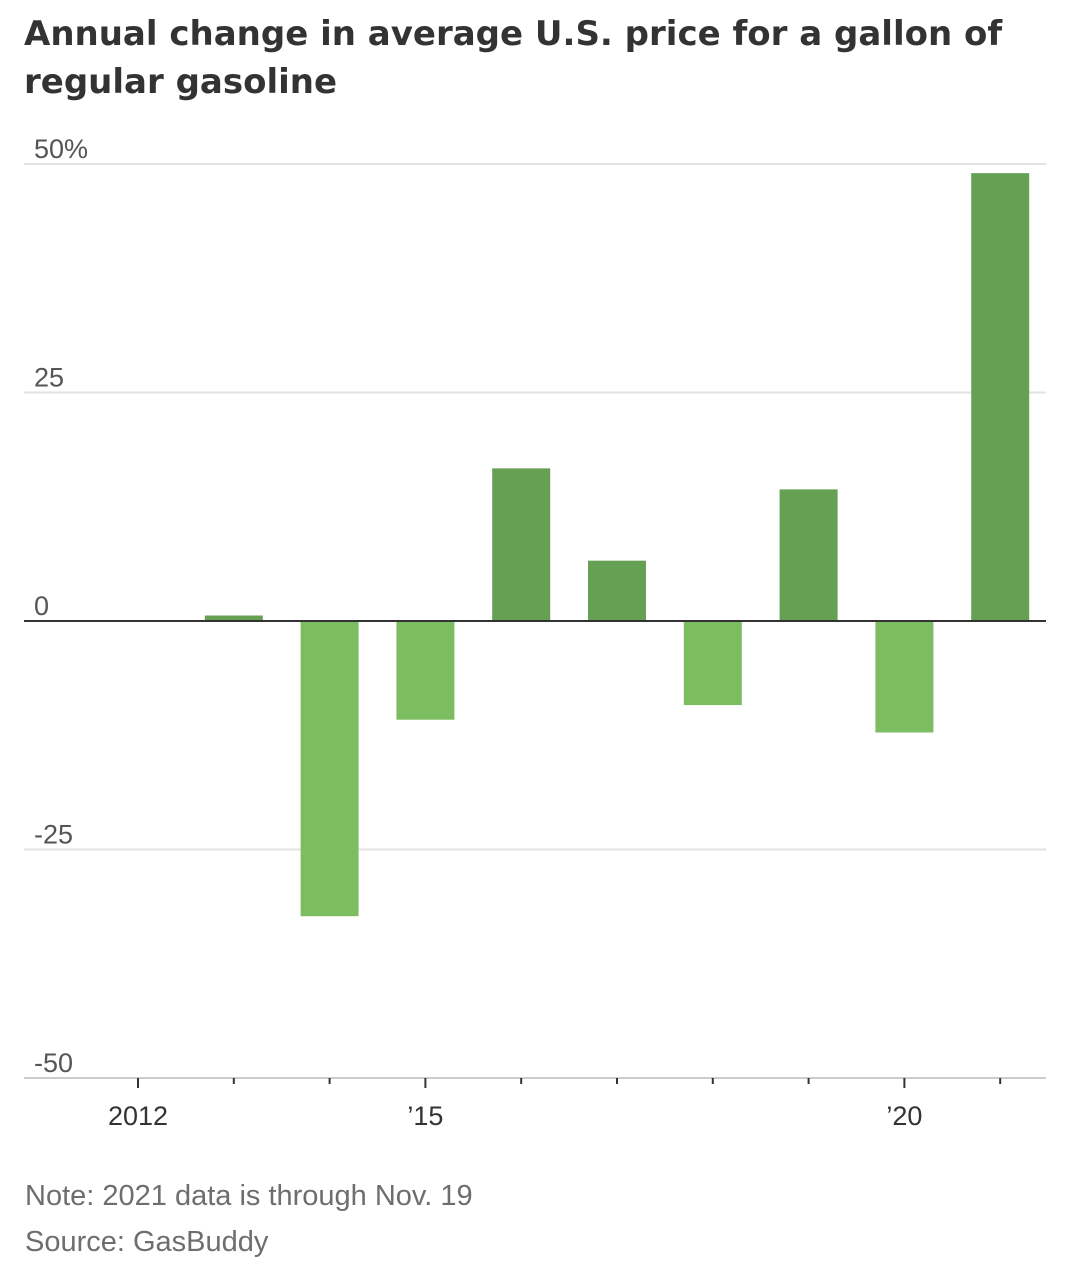  I want to click on bar-2019, so click(808, 555).